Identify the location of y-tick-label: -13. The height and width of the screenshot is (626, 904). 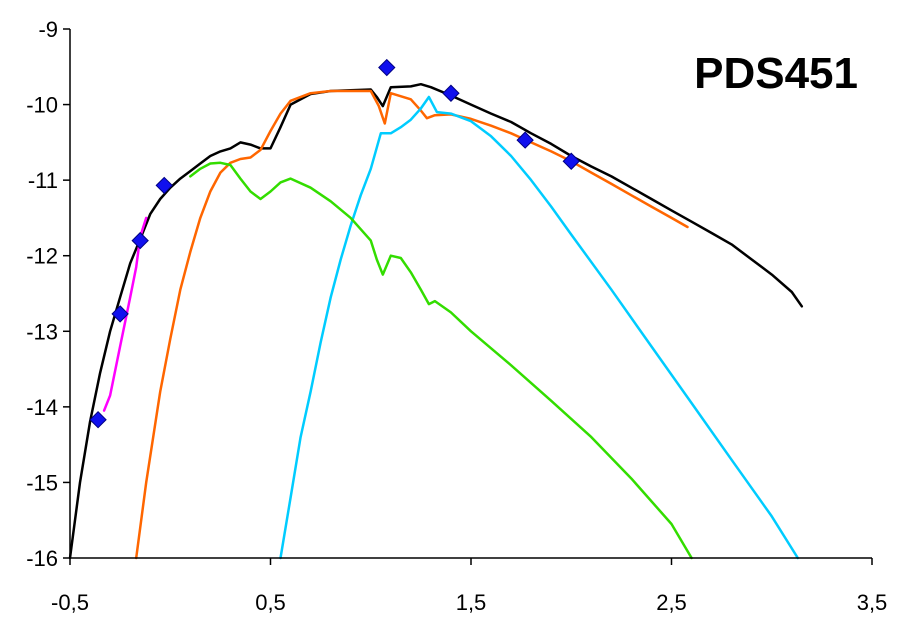
(42, 331).